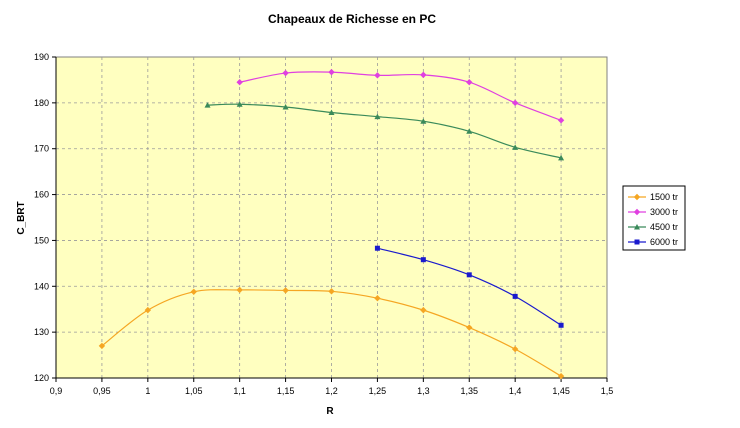 This screenshot has width=740, height=428. I want to click on y-tick-label: 130, so click(41, 332).